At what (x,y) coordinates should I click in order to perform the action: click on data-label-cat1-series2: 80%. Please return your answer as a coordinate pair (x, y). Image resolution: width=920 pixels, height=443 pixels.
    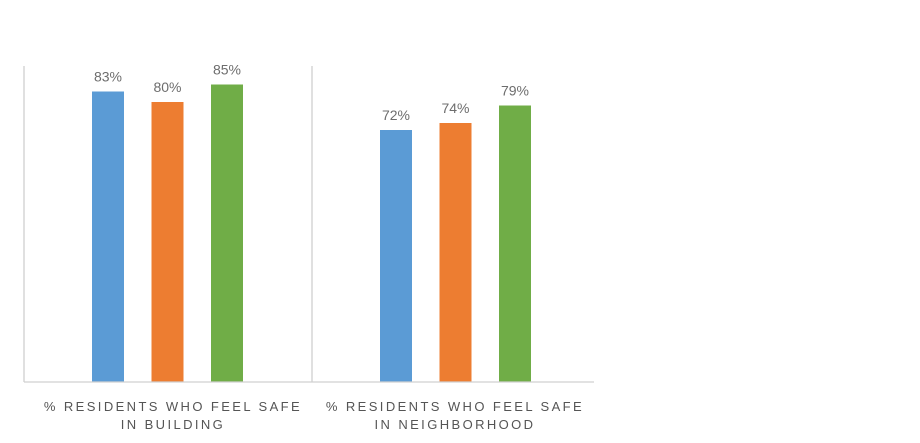
    Looking at the image, I should click on (167, 87).